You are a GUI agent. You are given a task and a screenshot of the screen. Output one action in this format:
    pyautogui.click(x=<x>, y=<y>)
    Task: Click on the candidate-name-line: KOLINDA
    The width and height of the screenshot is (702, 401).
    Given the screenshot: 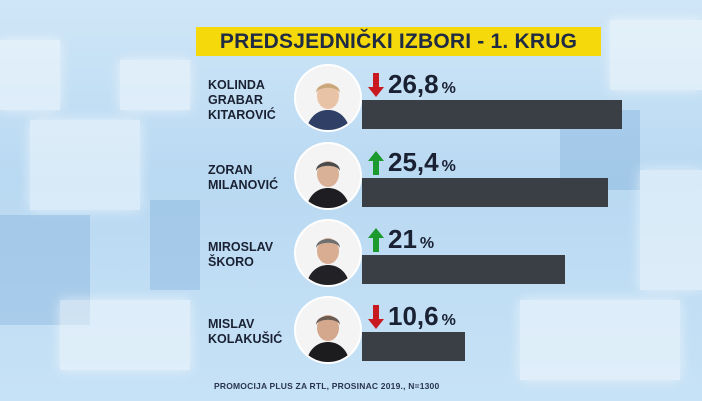 What is the action you would take?
    pyautogui.click(x=236, y=85)
    